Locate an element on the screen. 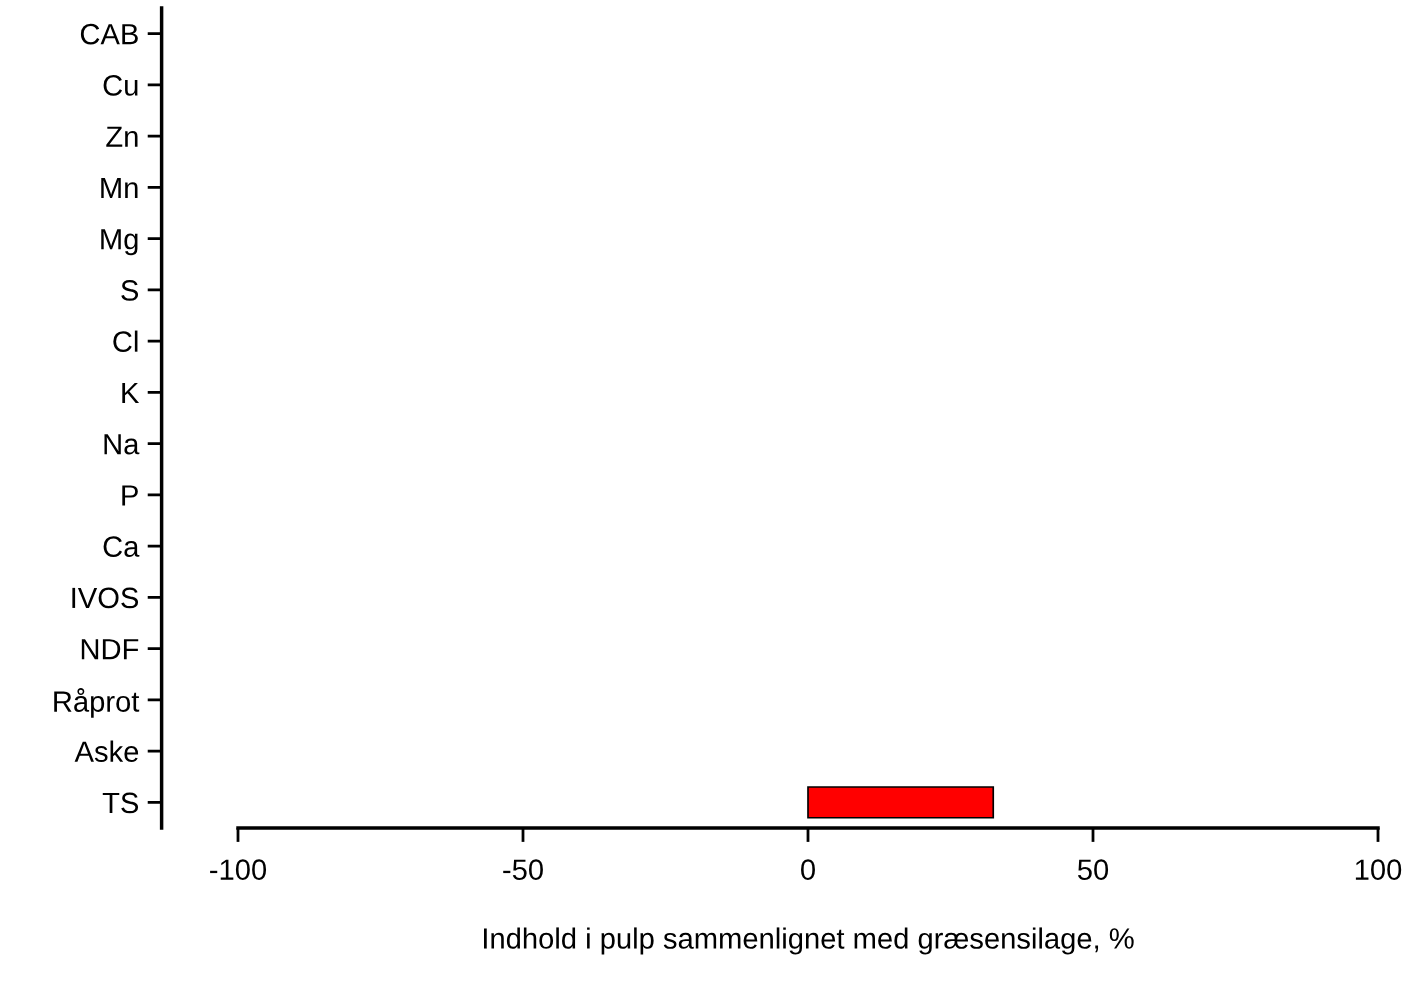 Image resolution: width=1422 pixels, height=992 pixels. y-tick-label: Na is located at coordinates (122, 444).